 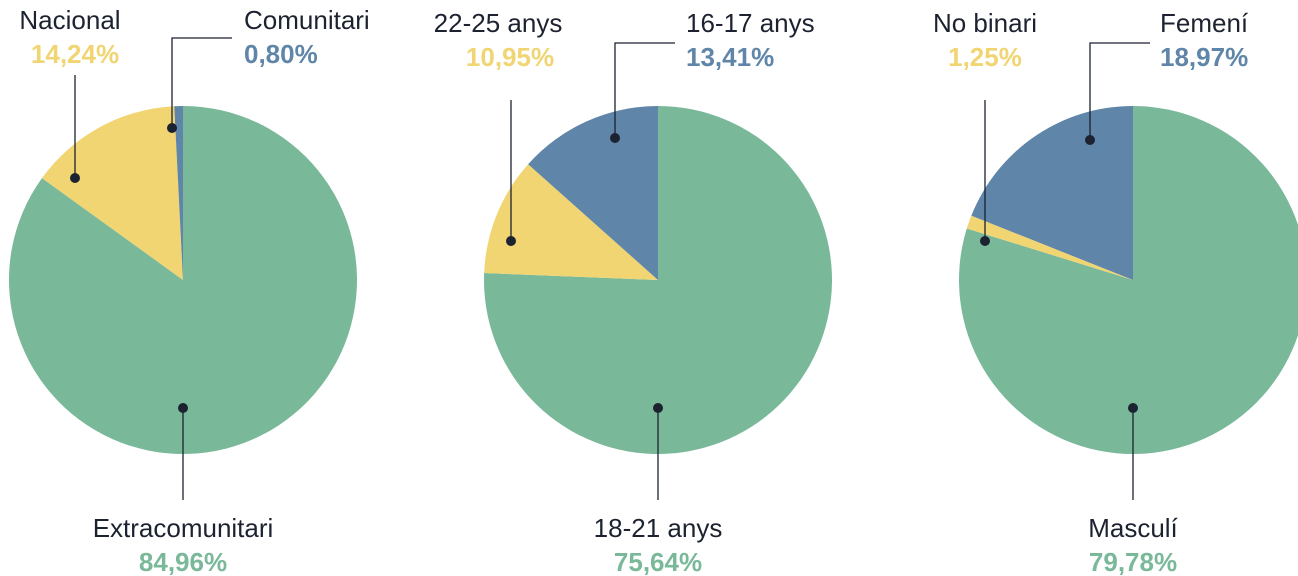 What do you see at coordinates (69, 20) in the screenshot?
I see `slice-label: Nacional` at bounding box center [69, 20].